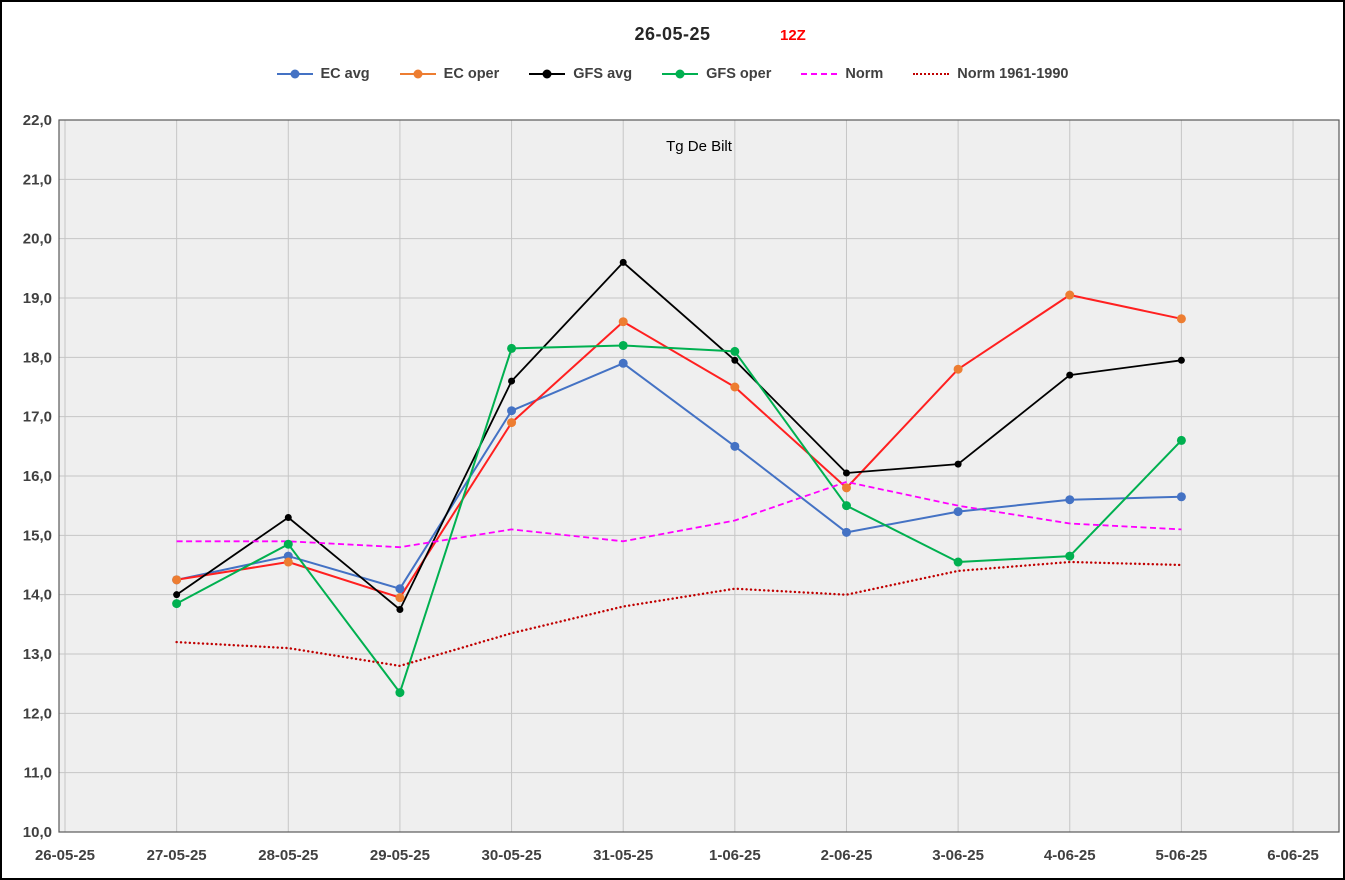 This screenshot has width=1345, height=880. I want to click on x-tick-label: 30-05-25, so click(512, 855).